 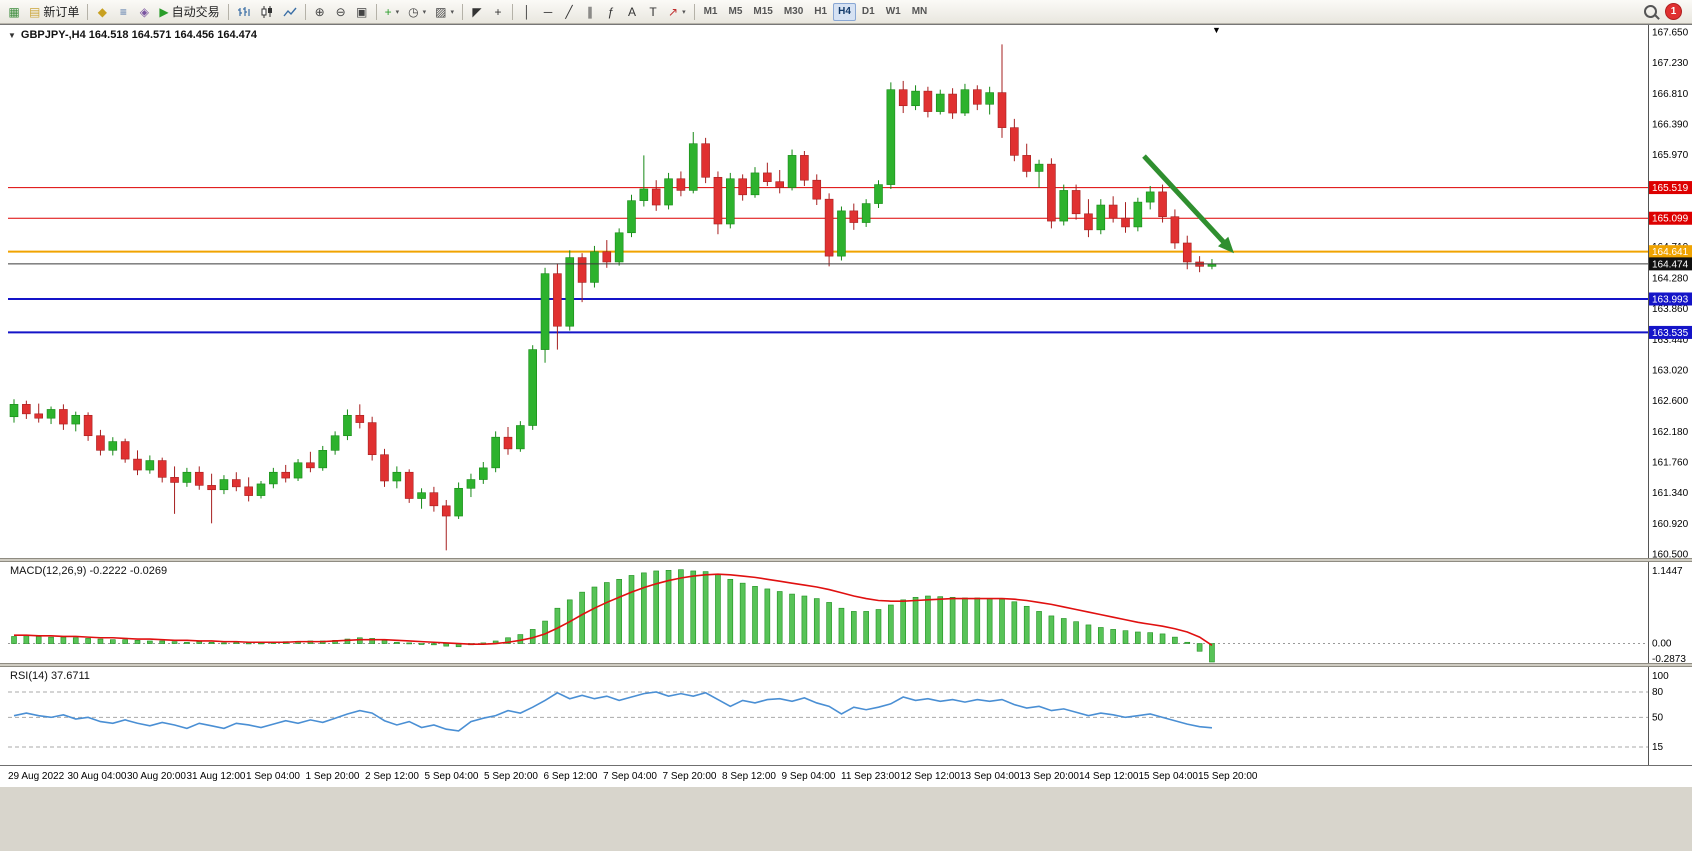 I want to click on rsi-panel: 100 80 50 15, so click(x=846, y=716).